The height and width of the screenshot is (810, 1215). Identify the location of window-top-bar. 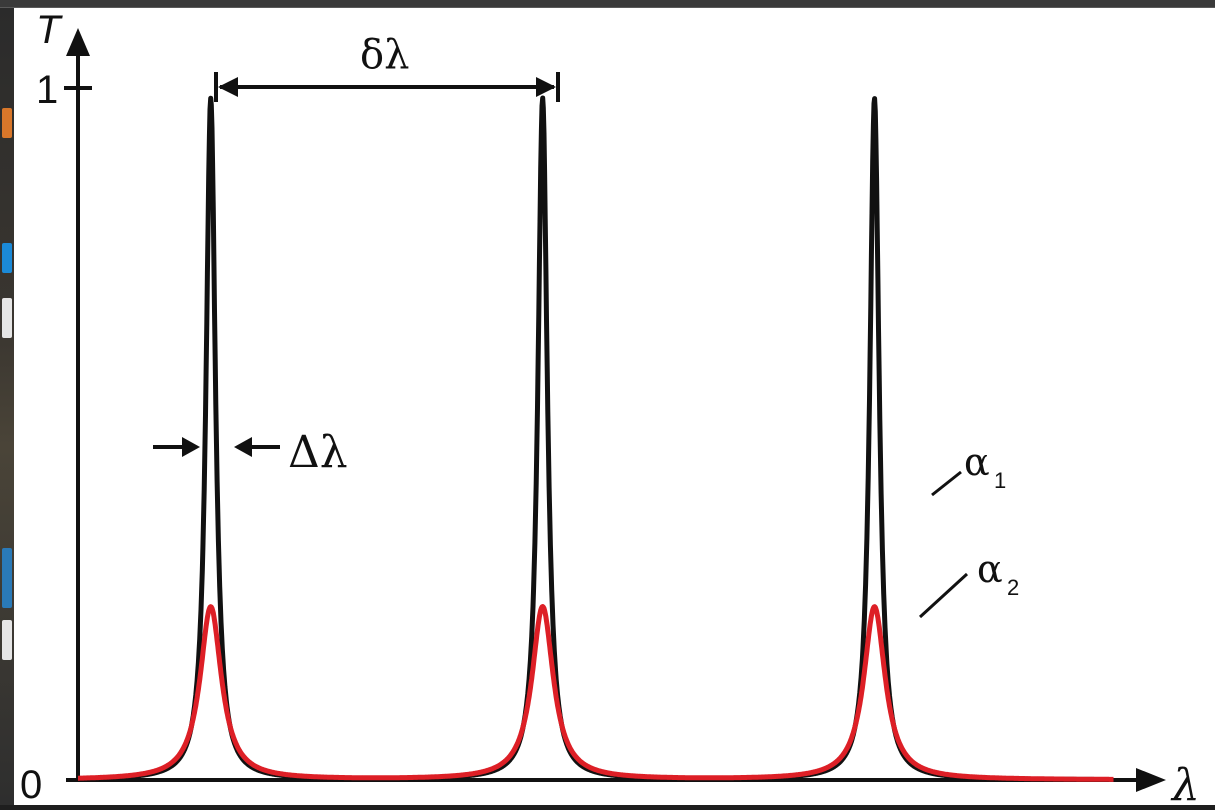
(607, 4).